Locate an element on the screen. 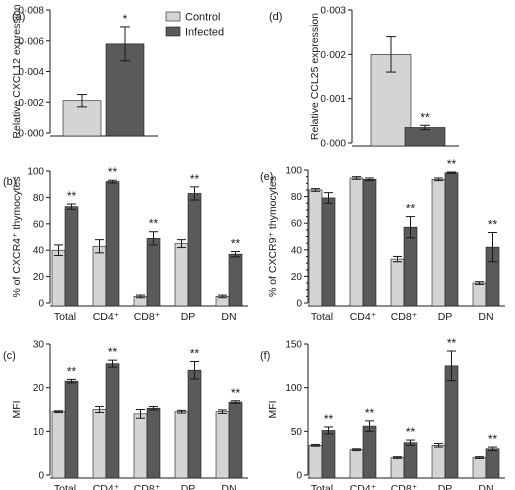  y-tick-label: 0·006 is located at coordinates (31, 41).